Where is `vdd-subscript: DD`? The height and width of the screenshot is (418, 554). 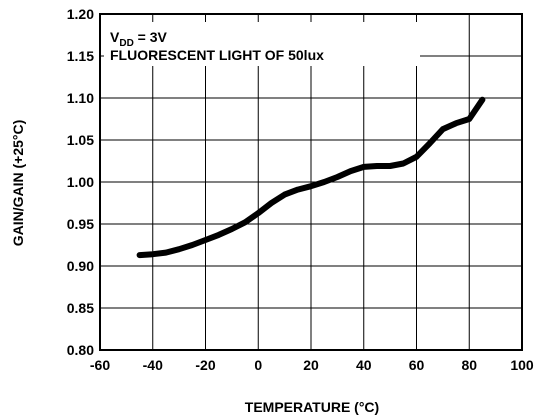 vdd-subscript: DD is located at coordinates (126, 43).